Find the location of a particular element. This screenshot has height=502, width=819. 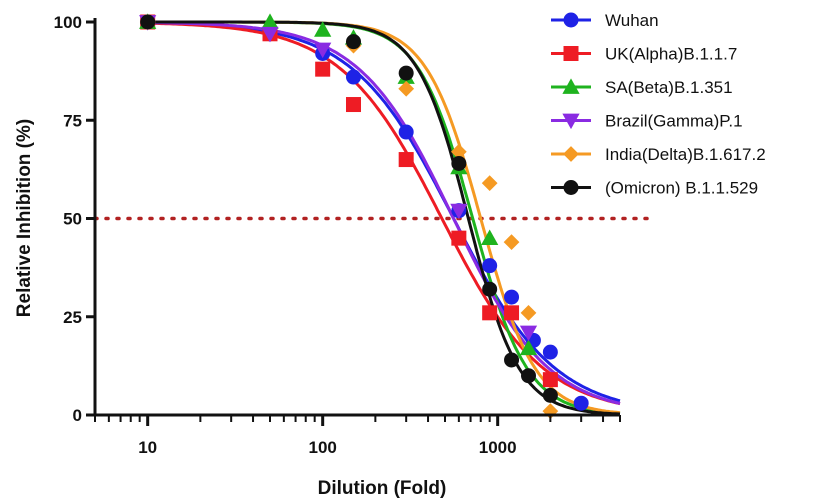

y-tick-label-50: 50 is located at coordinates (72, 219).